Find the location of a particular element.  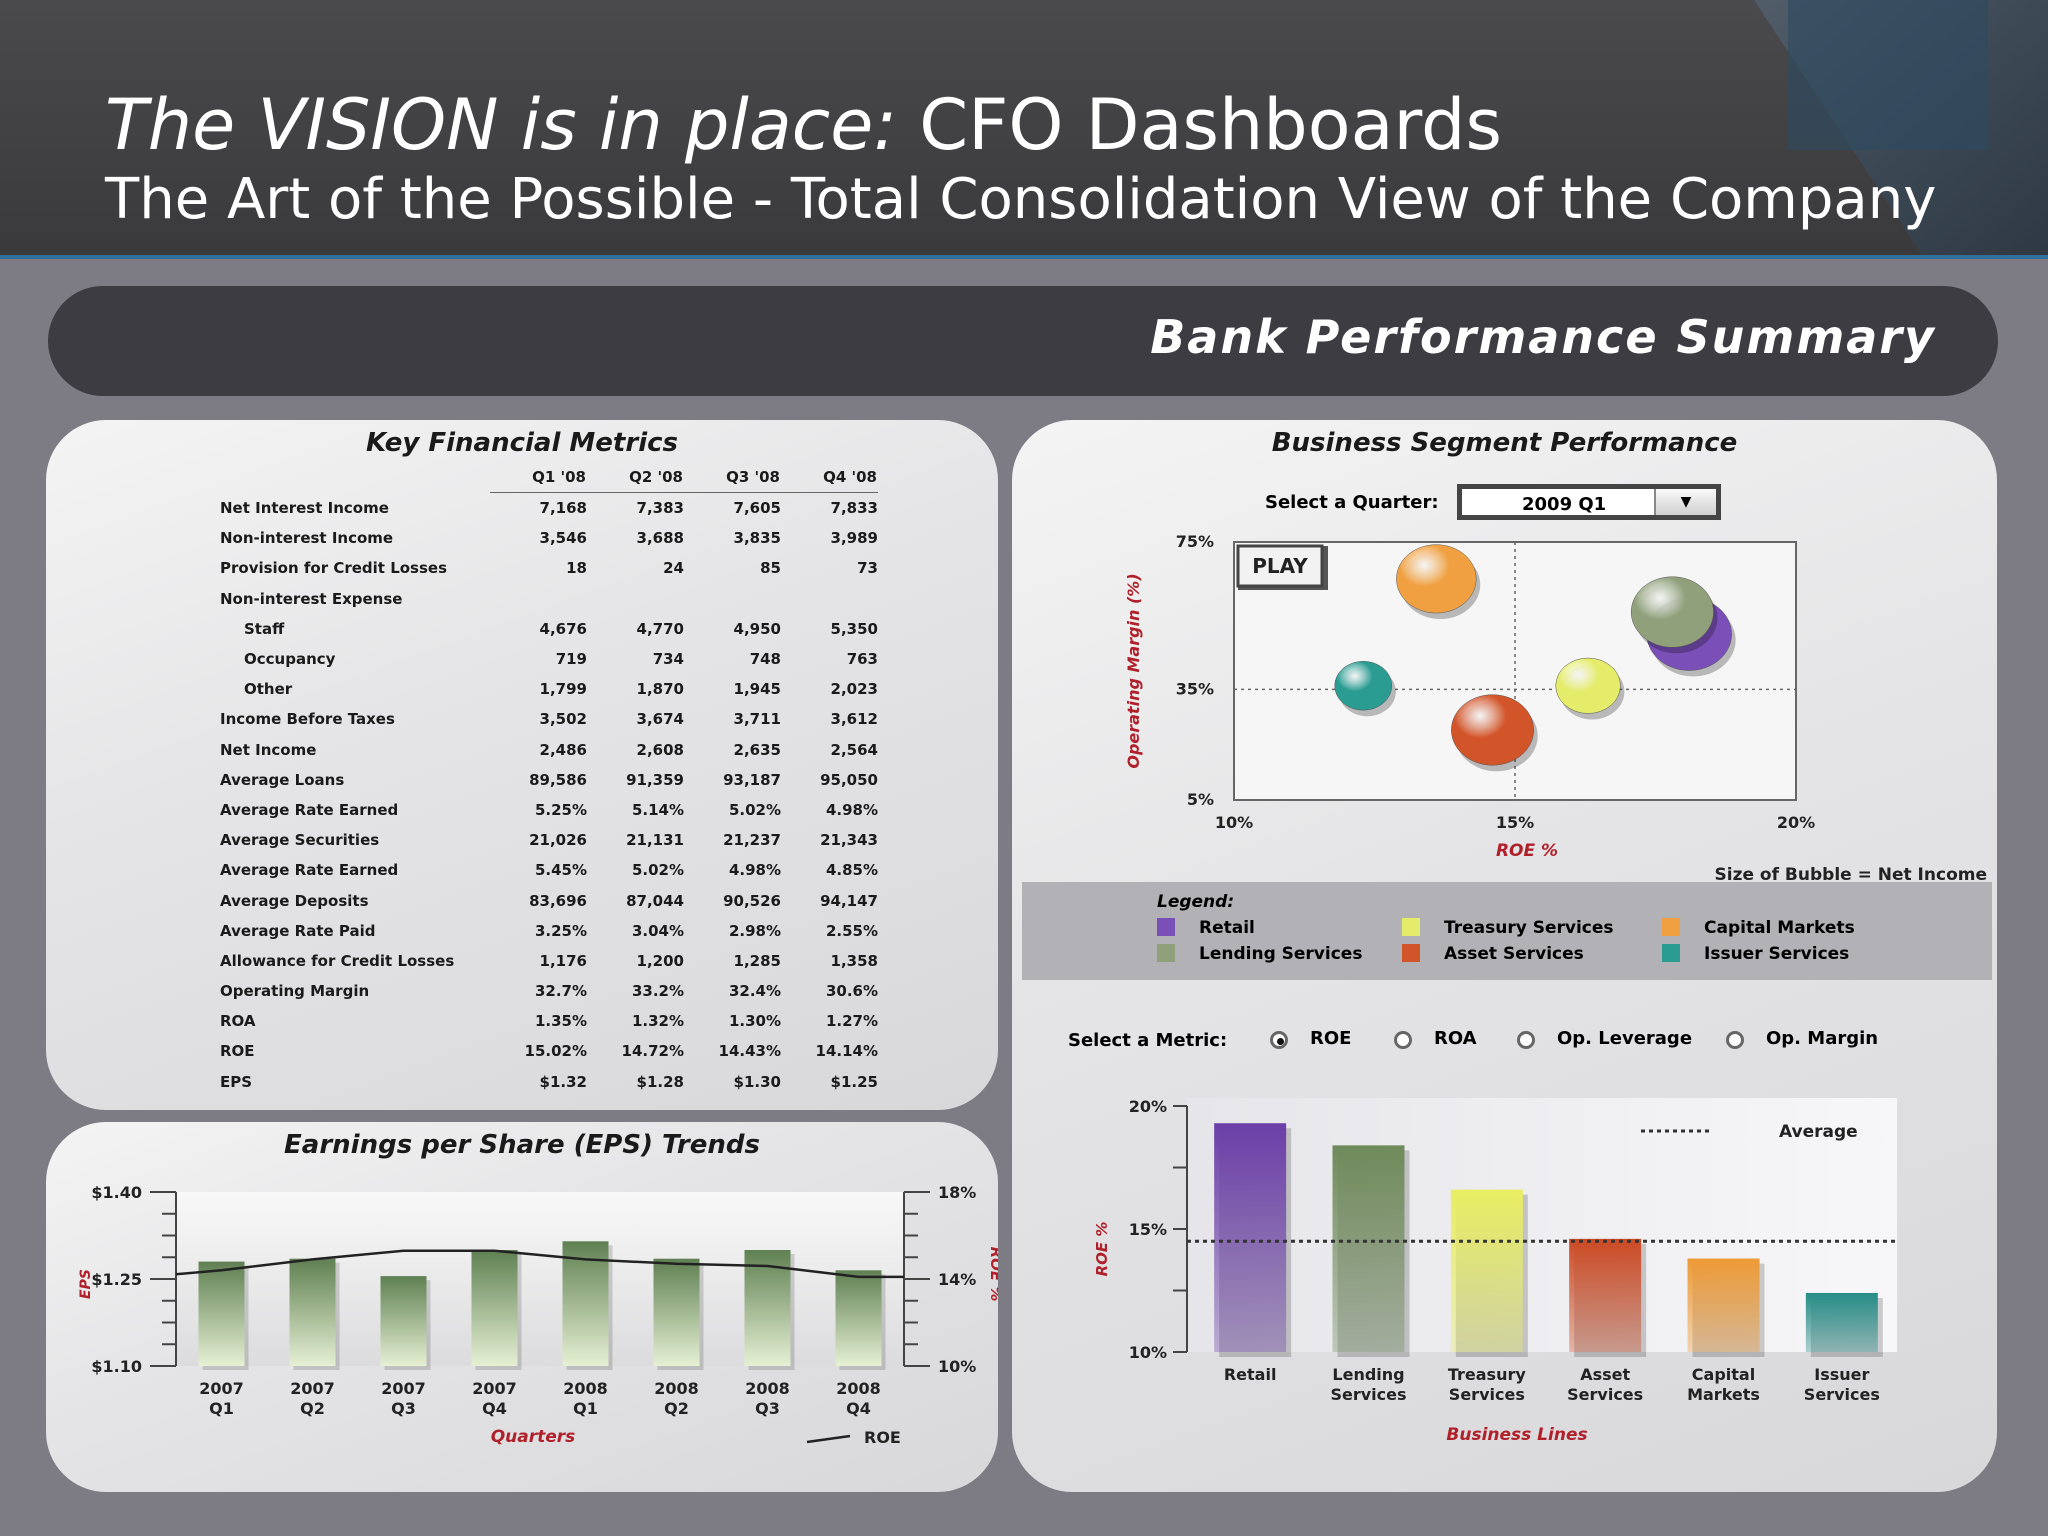

eps-legend-label: ROE is located at coordinates (882, 1437).